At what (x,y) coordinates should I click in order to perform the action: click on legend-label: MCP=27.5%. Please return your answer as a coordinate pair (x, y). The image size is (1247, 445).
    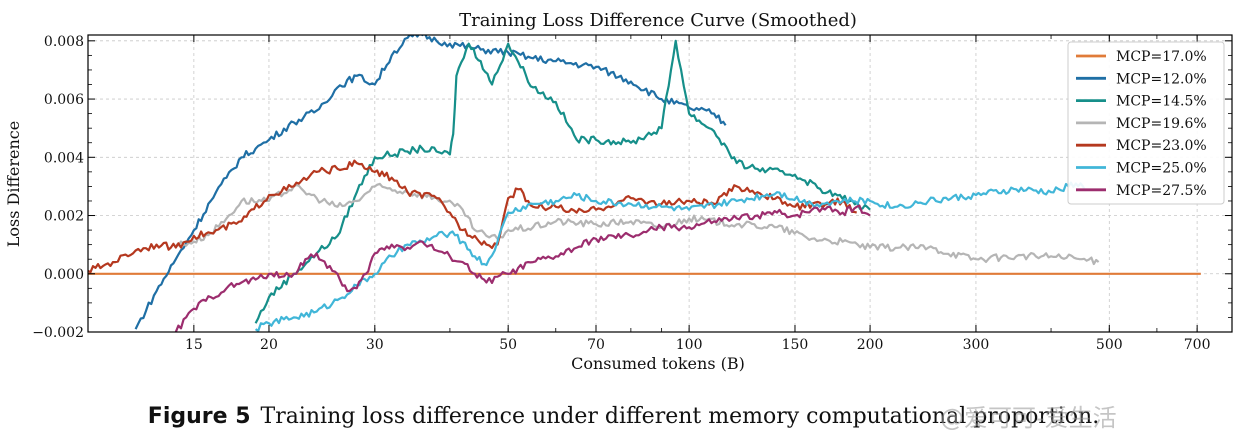
    Looking at the image, I should click on (1161, 191).